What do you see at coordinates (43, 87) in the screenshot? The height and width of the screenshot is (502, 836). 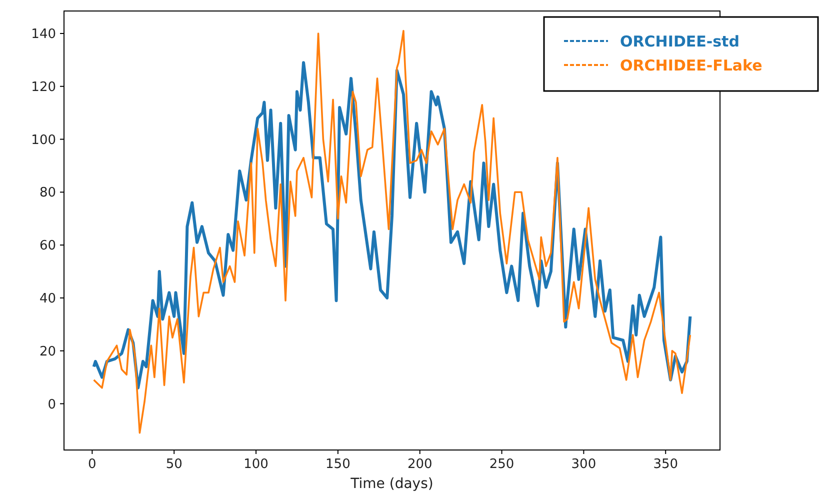 I see `y-tick-label: 120` at bounding box center [43, 87].